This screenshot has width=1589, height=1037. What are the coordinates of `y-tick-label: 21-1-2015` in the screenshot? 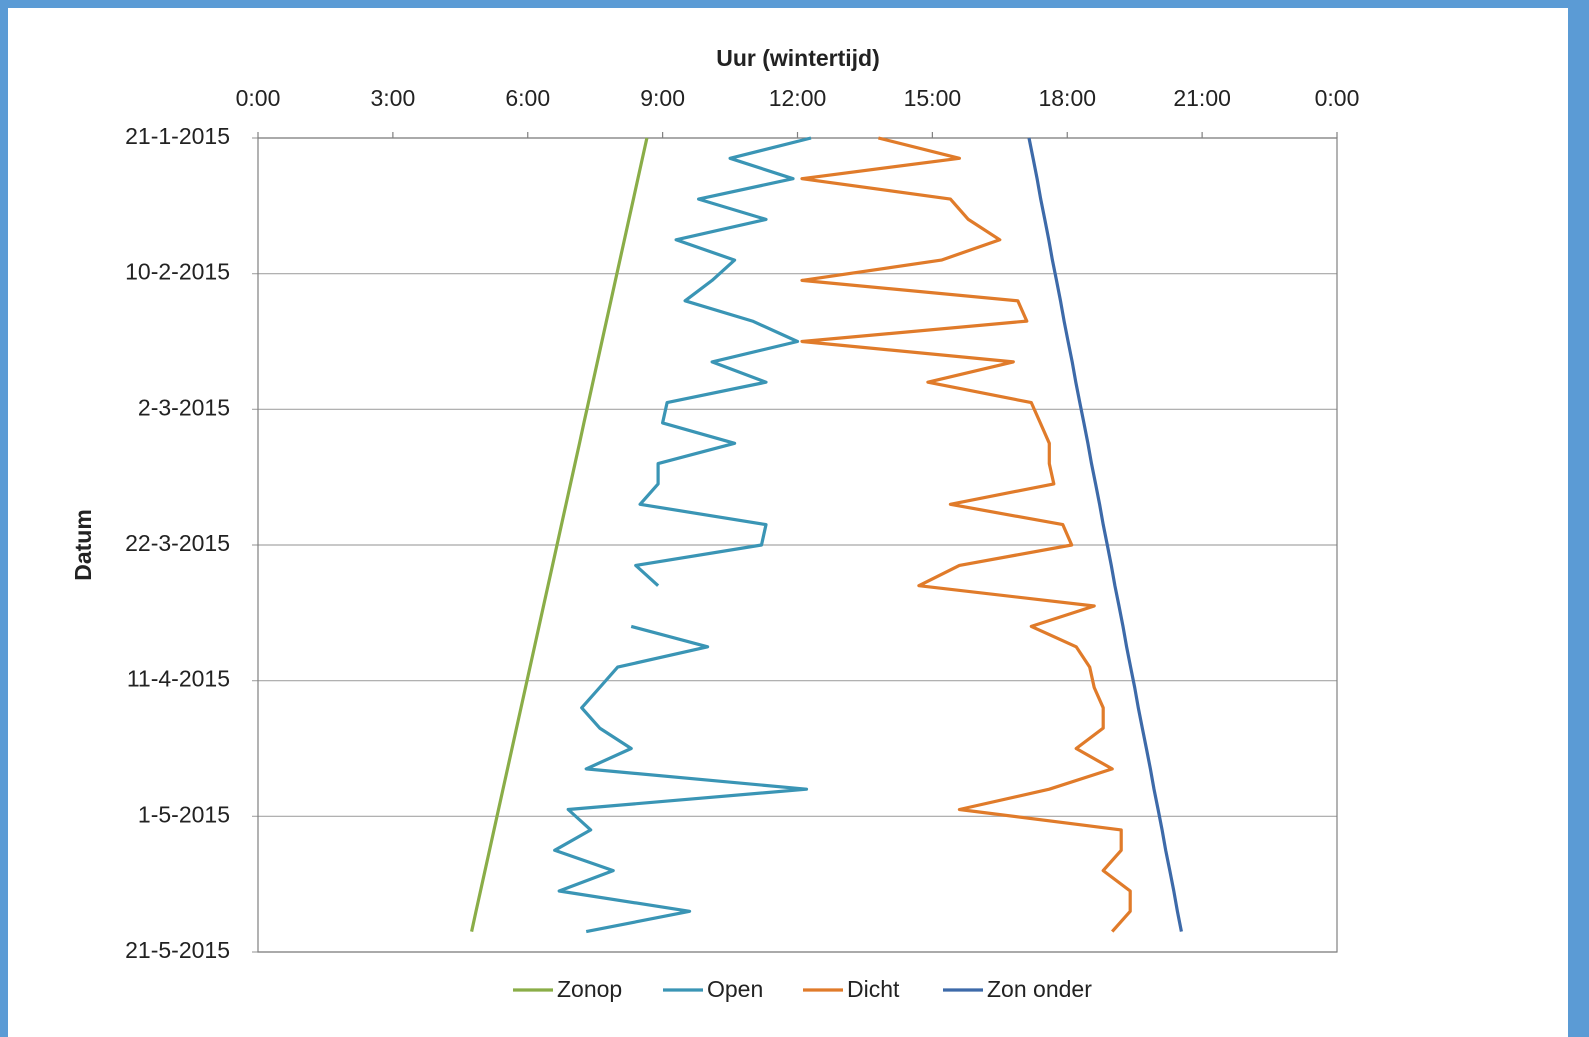 It's located at (177, 136).